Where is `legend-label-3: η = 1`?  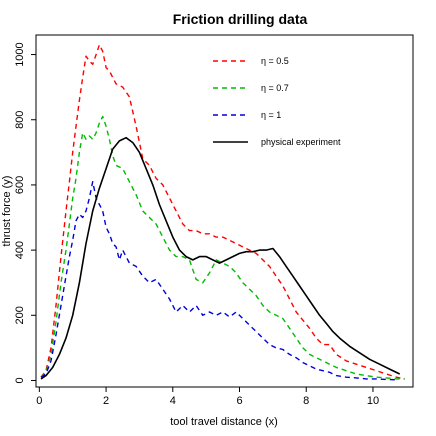 legend-label-3: η = 1 is located at coordinates (271, 115).